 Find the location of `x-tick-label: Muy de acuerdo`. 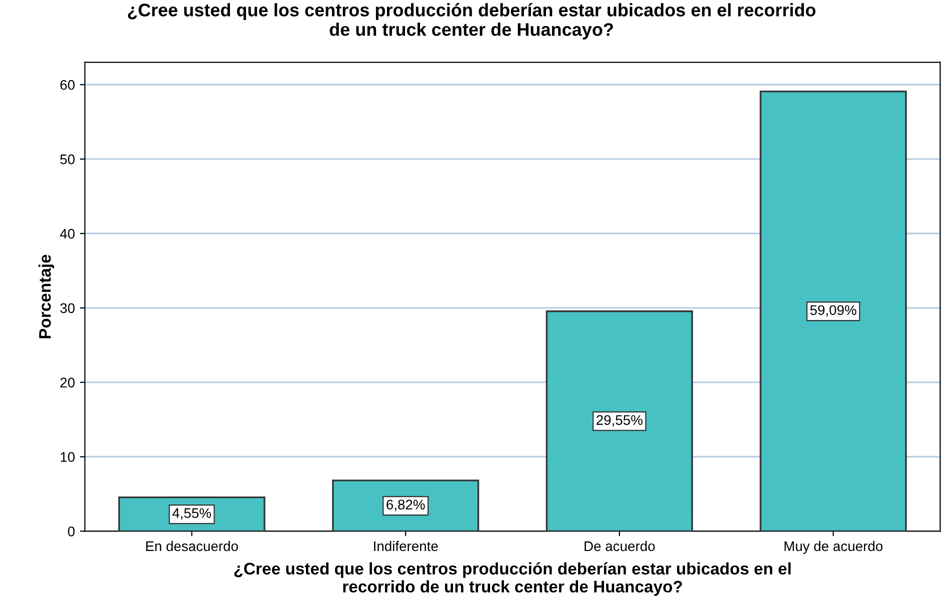

x-tick-label: Muy de acuerdo is located at coordinates (833, 547).